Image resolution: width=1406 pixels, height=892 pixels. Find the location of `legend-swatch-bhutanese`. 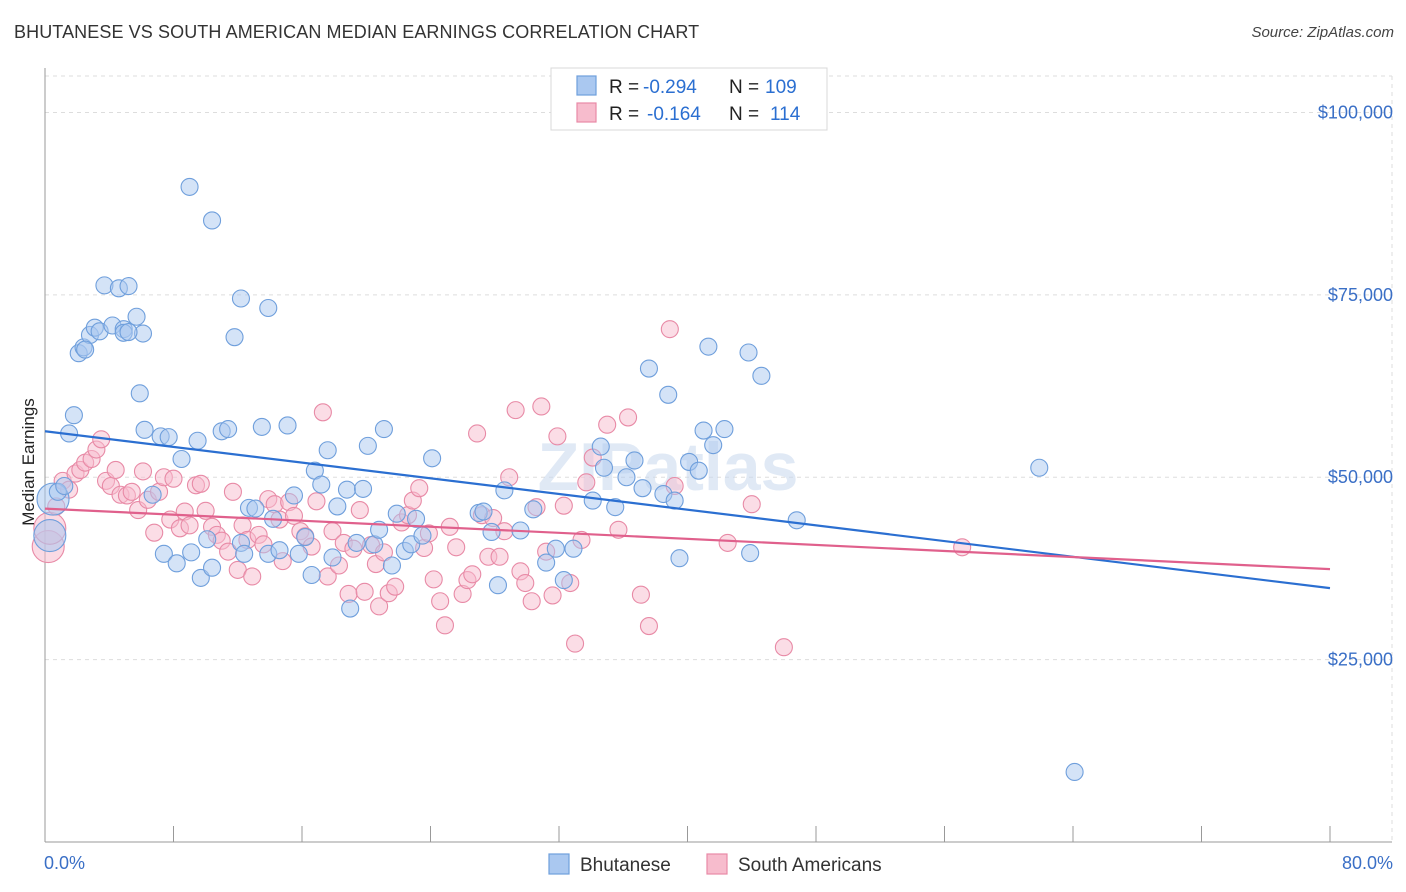

legend-swatch-bhutanese is located at coordinates (559, 864).